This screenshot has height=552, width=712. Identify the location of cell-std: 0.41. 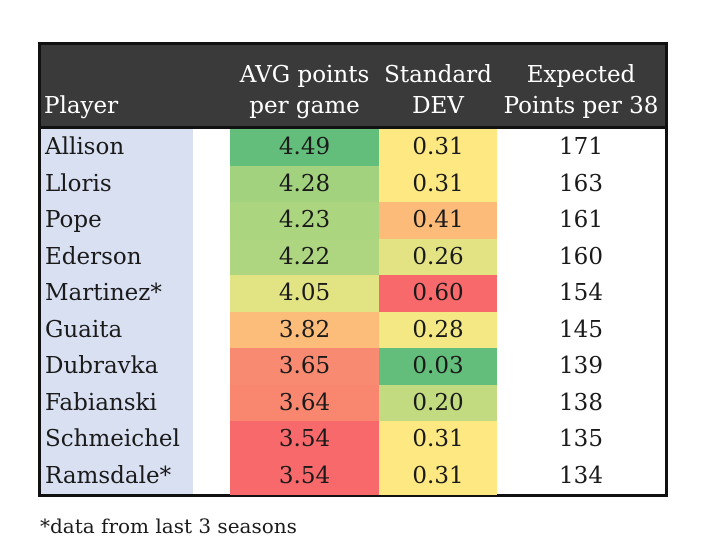
(438, 220).